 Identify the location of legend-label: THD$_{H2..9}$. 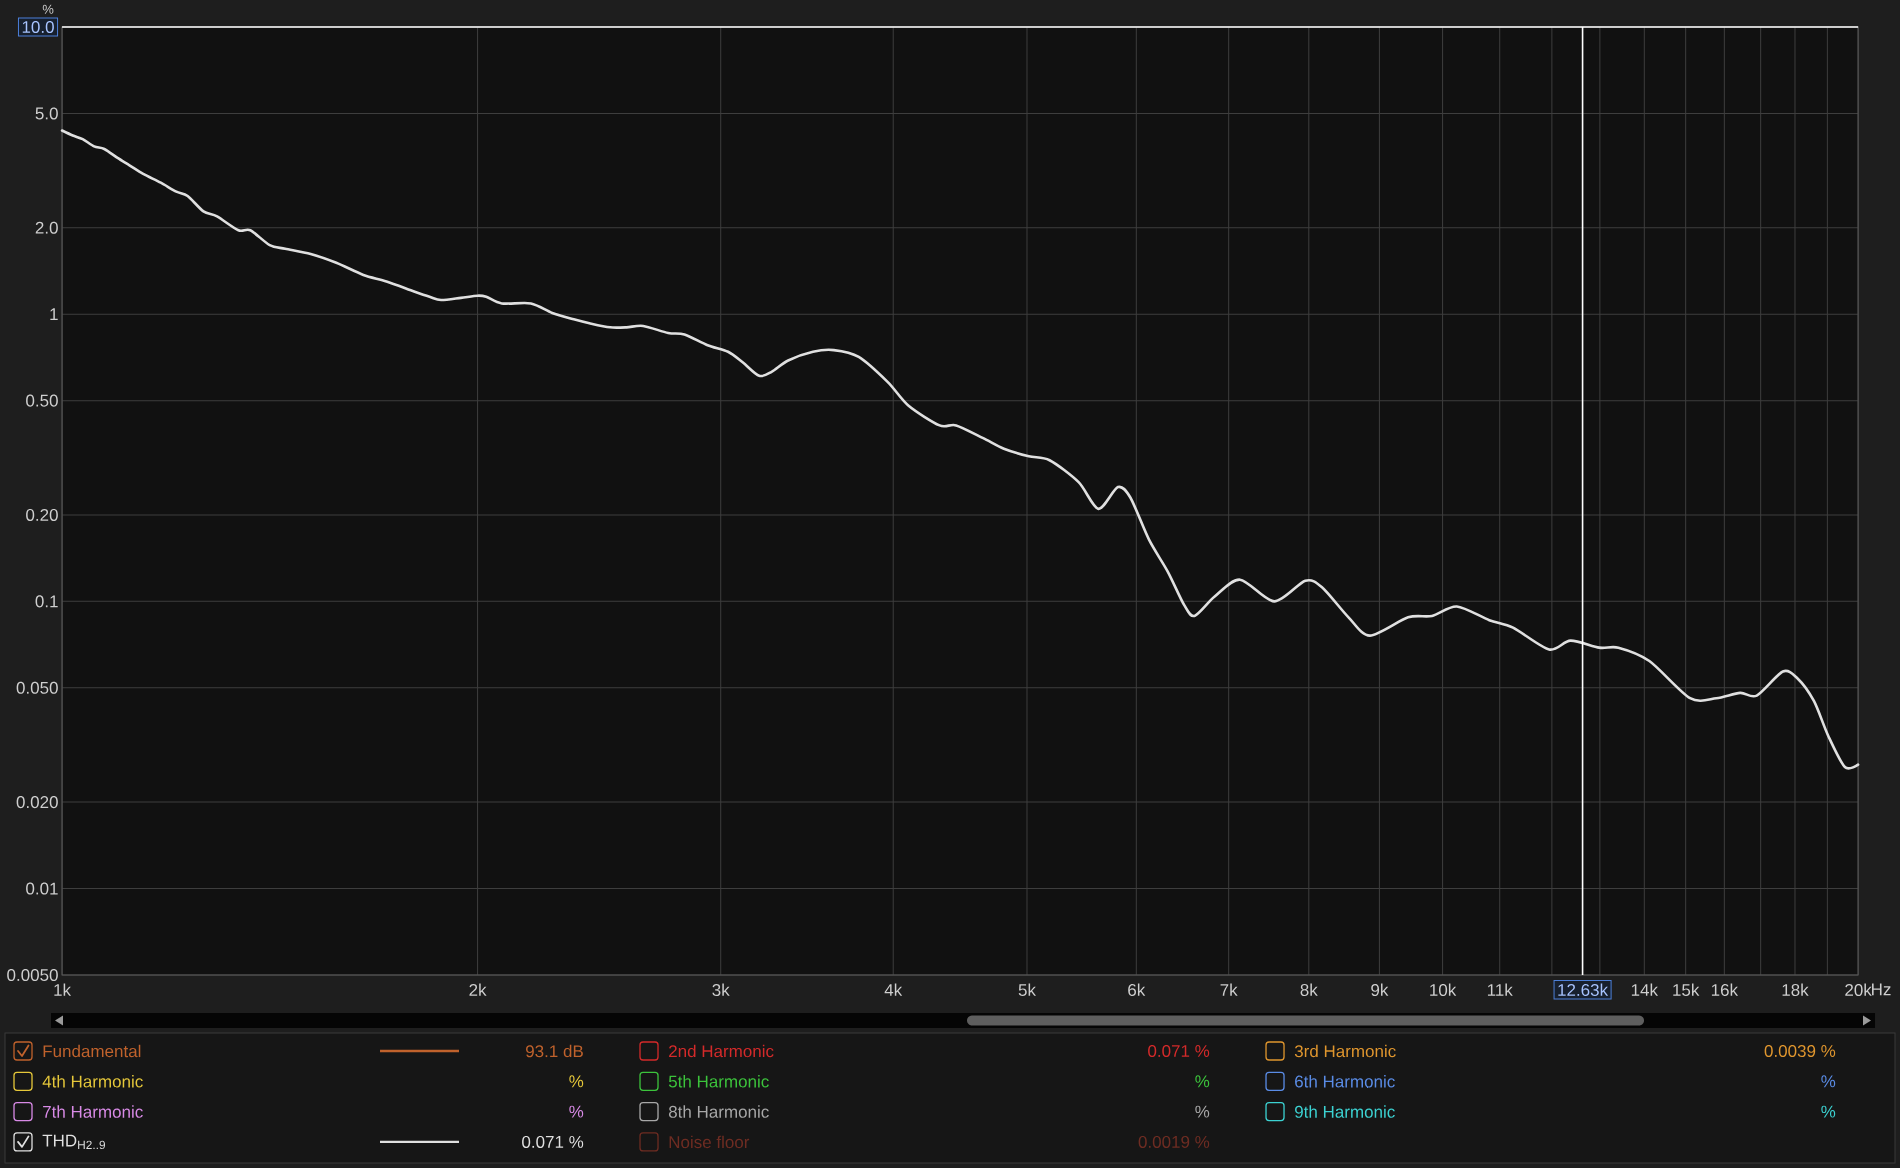
(74, 1142).